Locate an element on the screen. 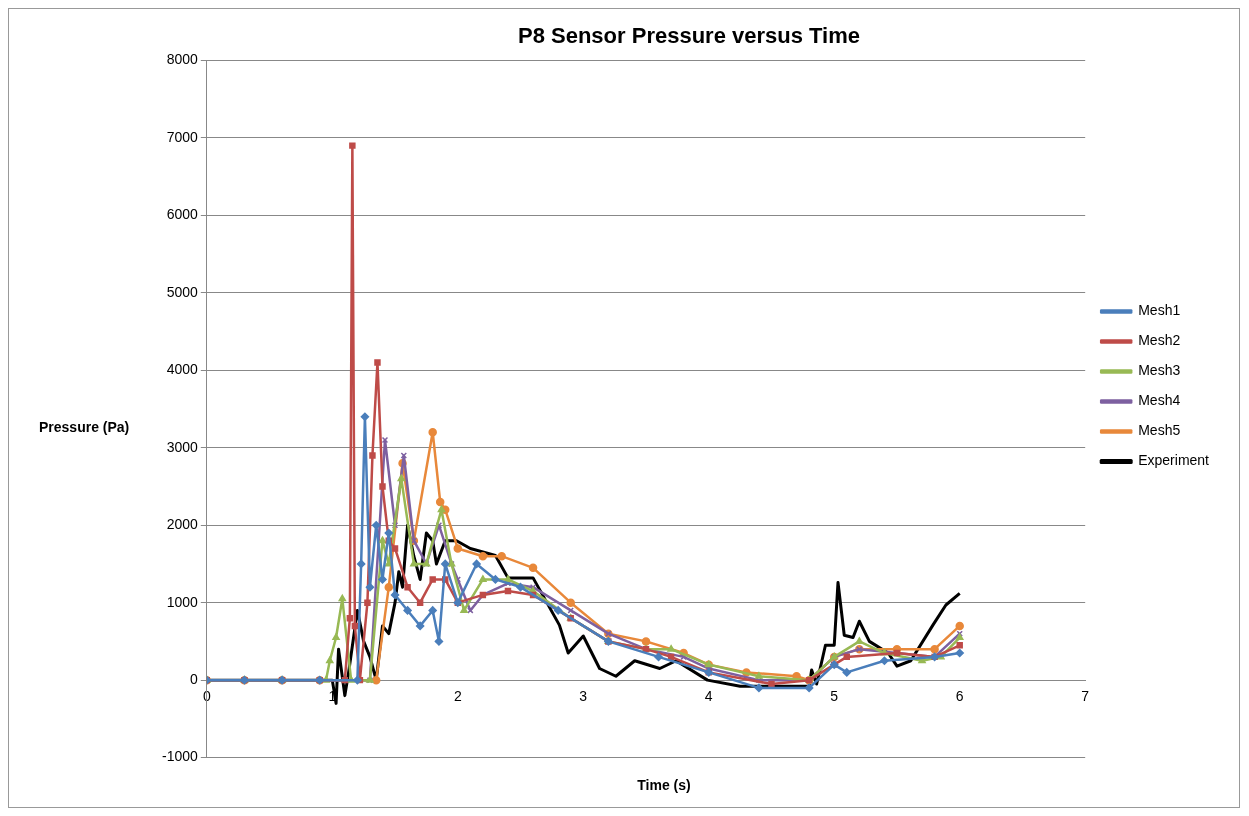  legend-label: Experiment is located at coordinates (1174, 460).